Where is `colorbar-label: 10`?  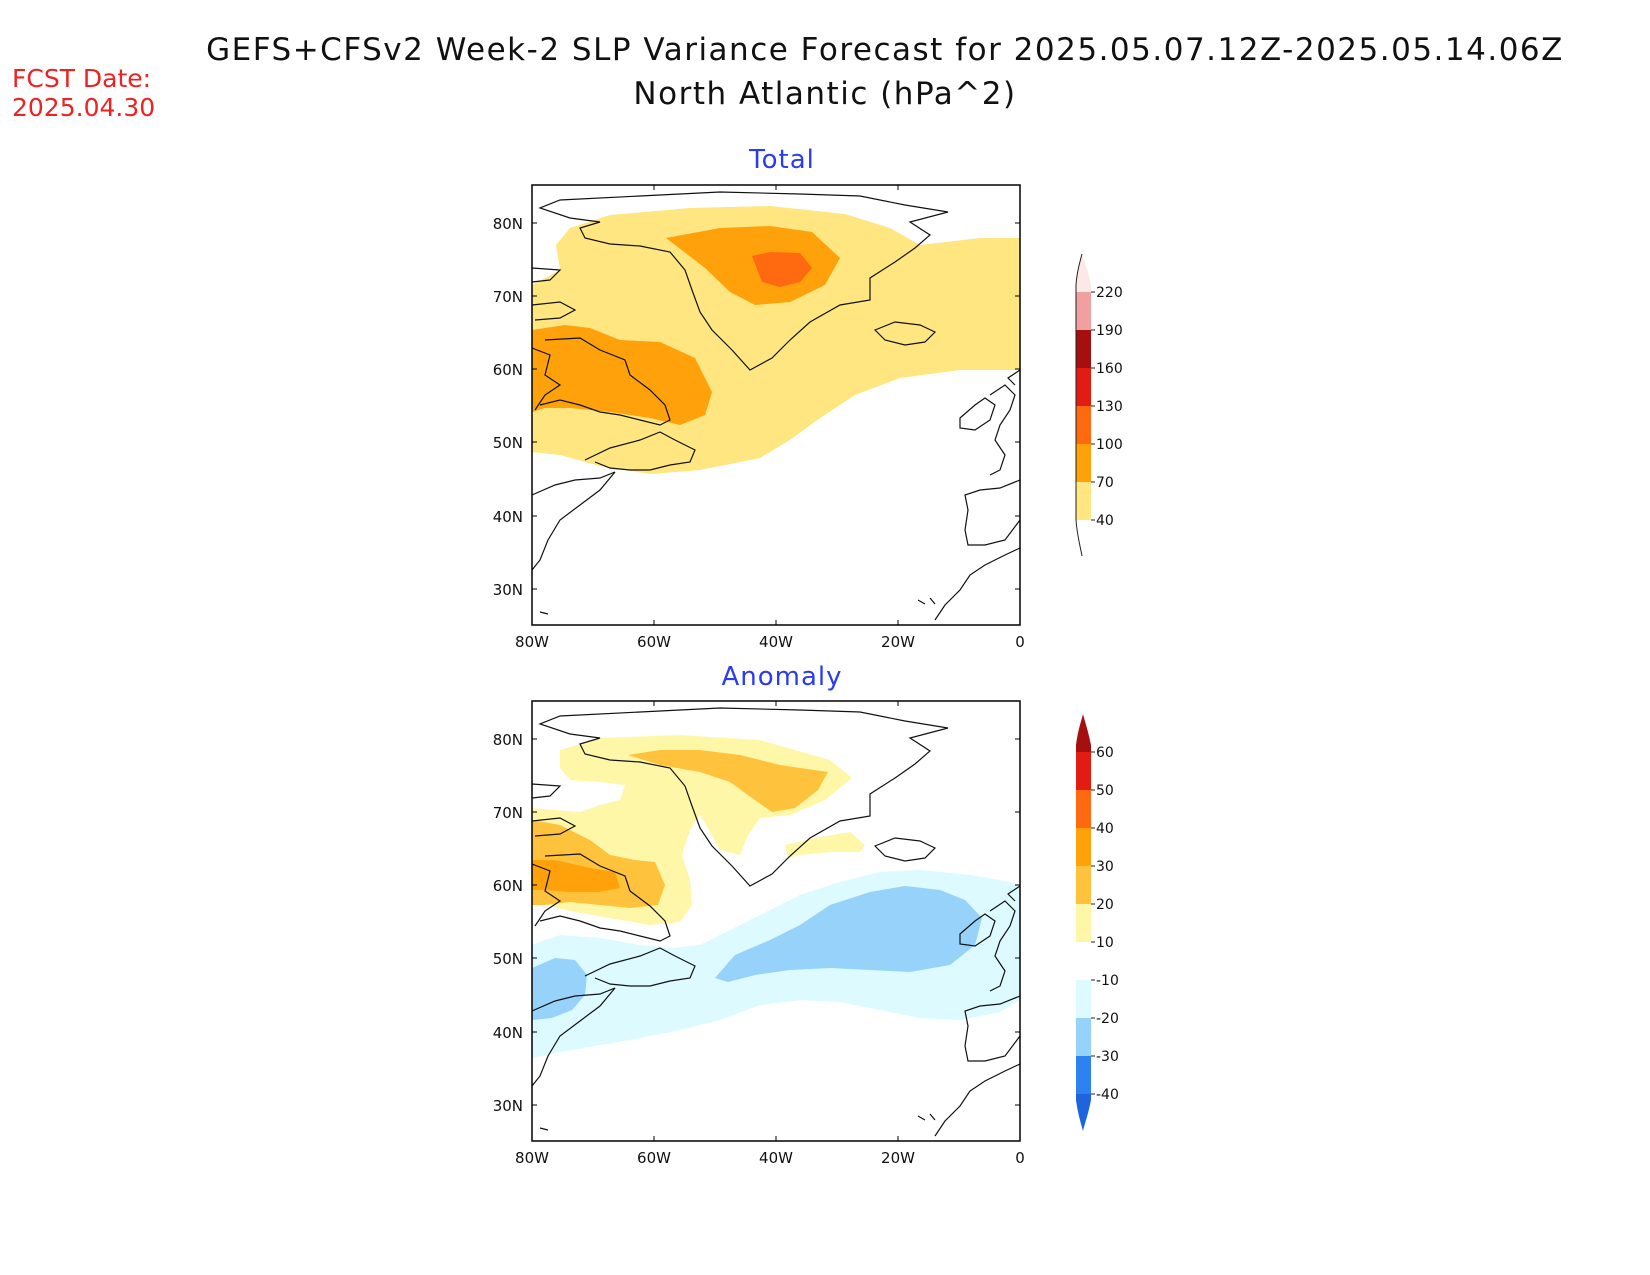 colorbar-label: 10 is located at coordinates (1105, 943).